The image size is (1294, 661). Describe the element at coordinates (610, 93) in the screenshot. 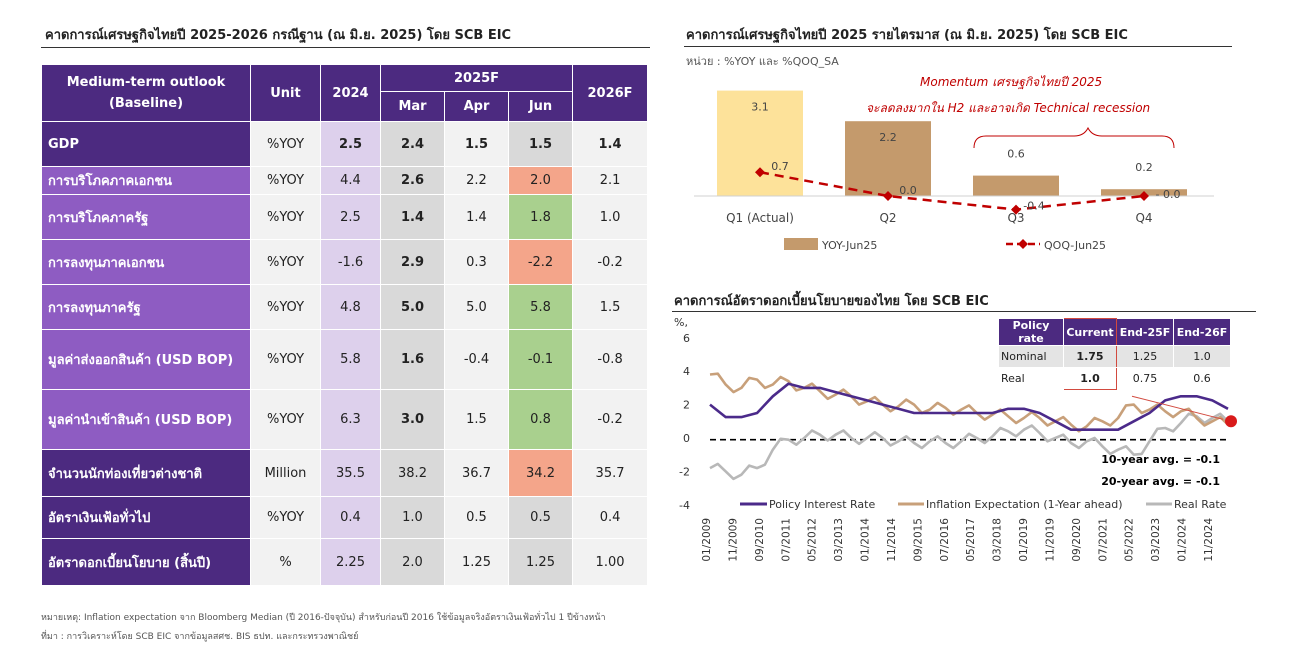

I see `header-2026f: 2026F` at that location.